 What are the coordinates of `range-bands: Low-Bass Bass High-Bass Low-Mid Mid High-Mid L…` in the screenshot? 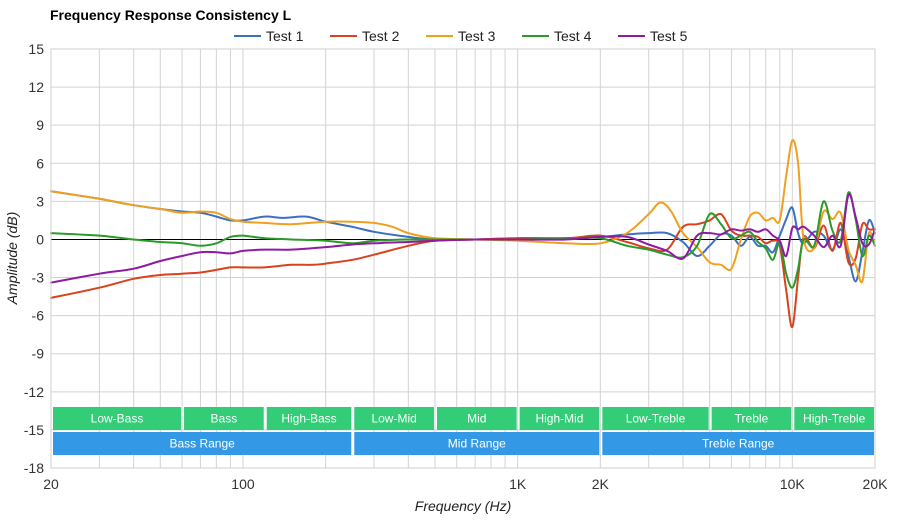 It's located at (463, 431).